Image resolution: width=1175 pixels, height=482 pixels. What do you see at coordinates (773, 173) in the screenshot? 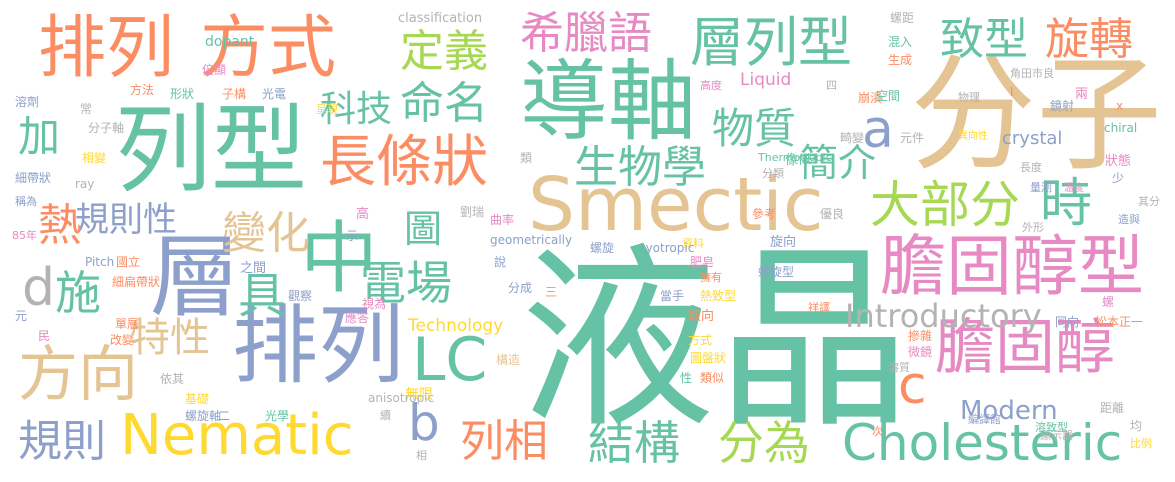
I see `word-lei: 分類` at bounding box center [773, 173].